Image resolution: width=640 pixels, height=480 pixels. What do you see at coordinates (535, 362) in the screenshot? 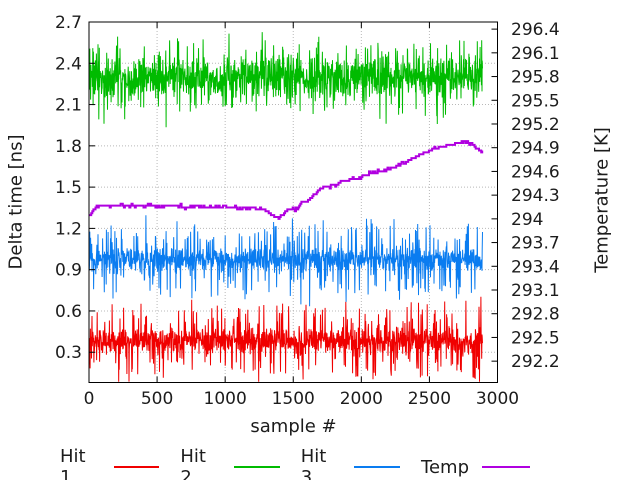
I see `y2-tick-label: 292.2` at bounding box center [535, 362].